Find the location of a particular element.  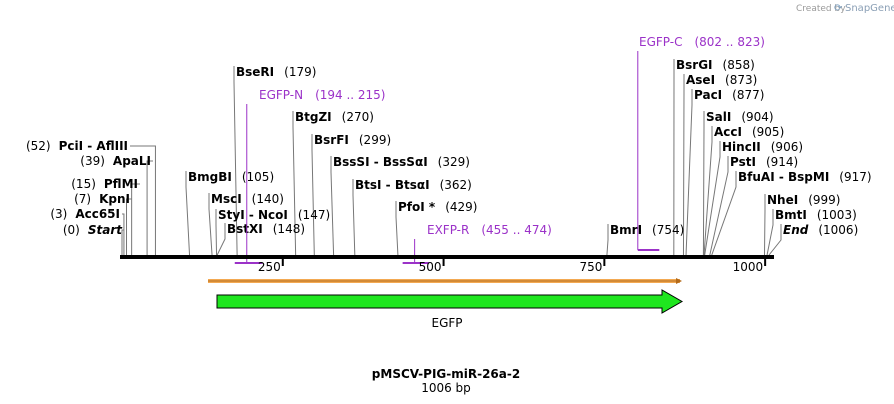

primer-name: EXFP-R is located at coordinates (448, 230).